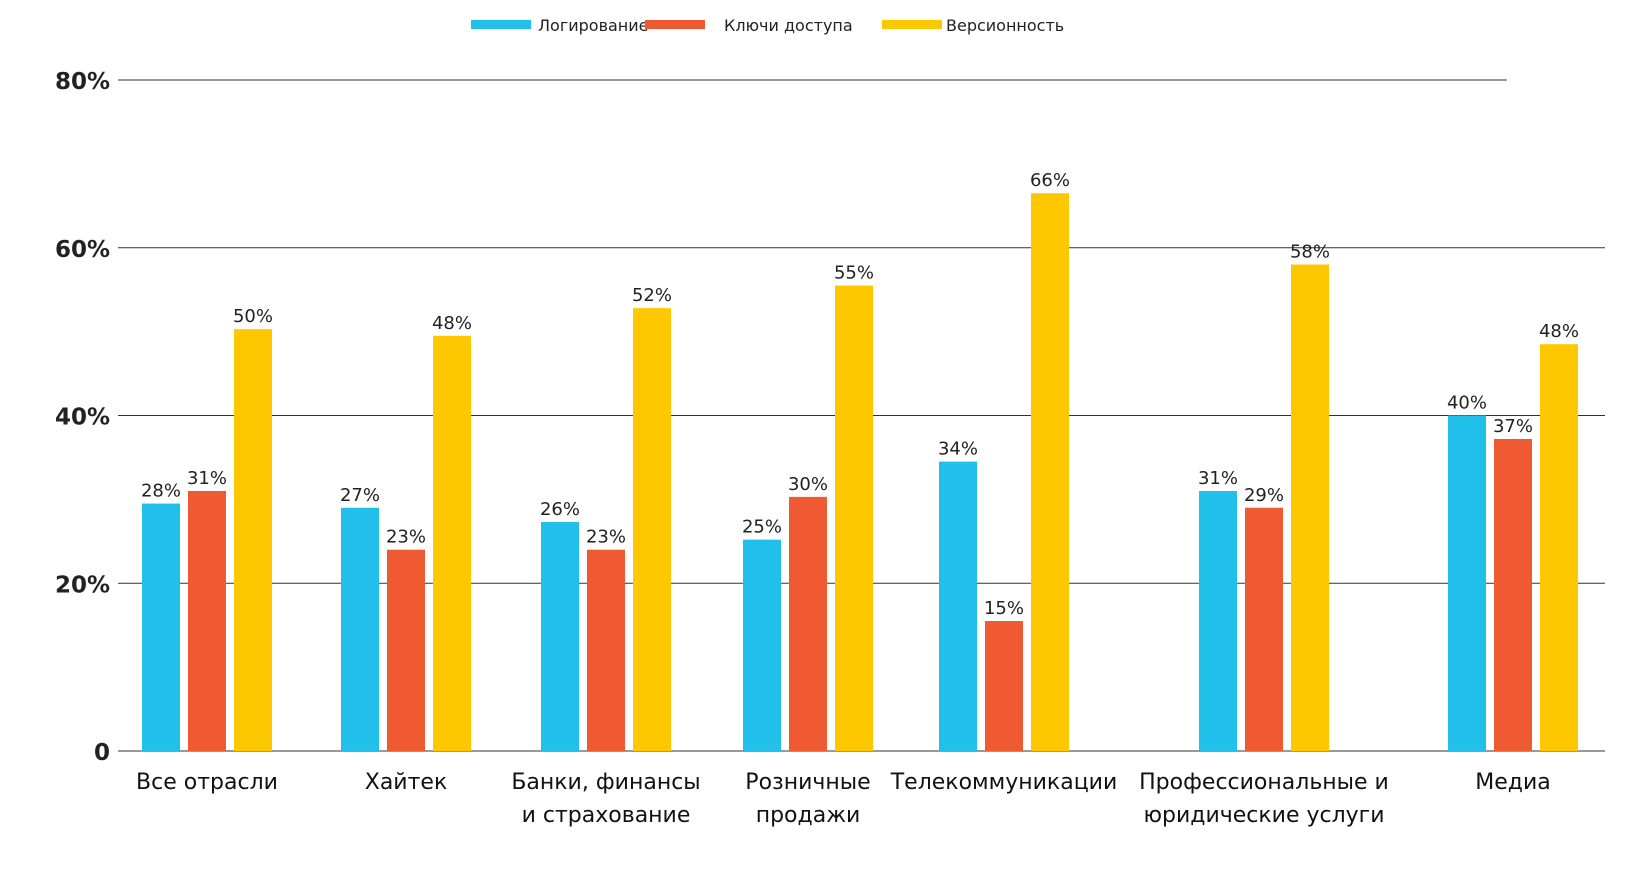  What do you see at coordinates (560, 509) in the screenshot?
I see `value-label: 26%` at bounding box center [560, 509].